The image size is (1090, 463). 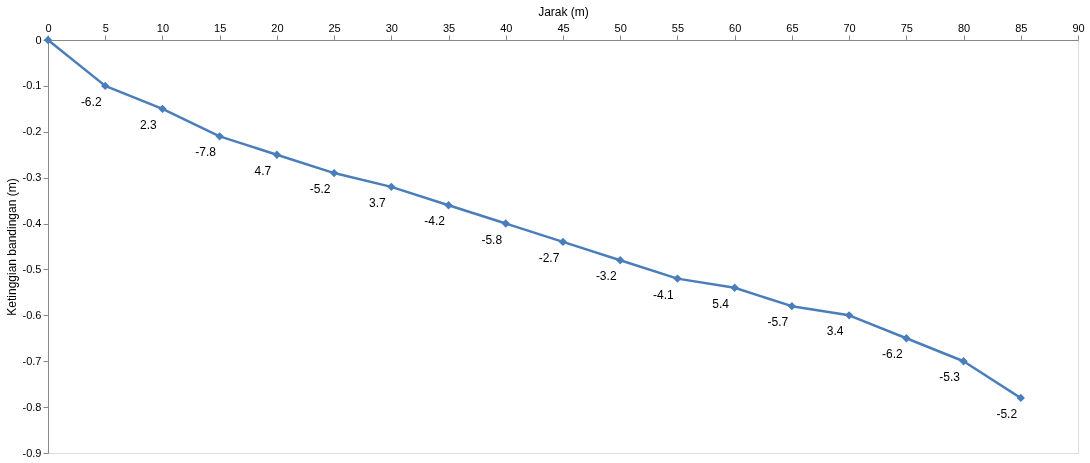 I want to click on annotation: 5.4, so click(x=721, y=303).